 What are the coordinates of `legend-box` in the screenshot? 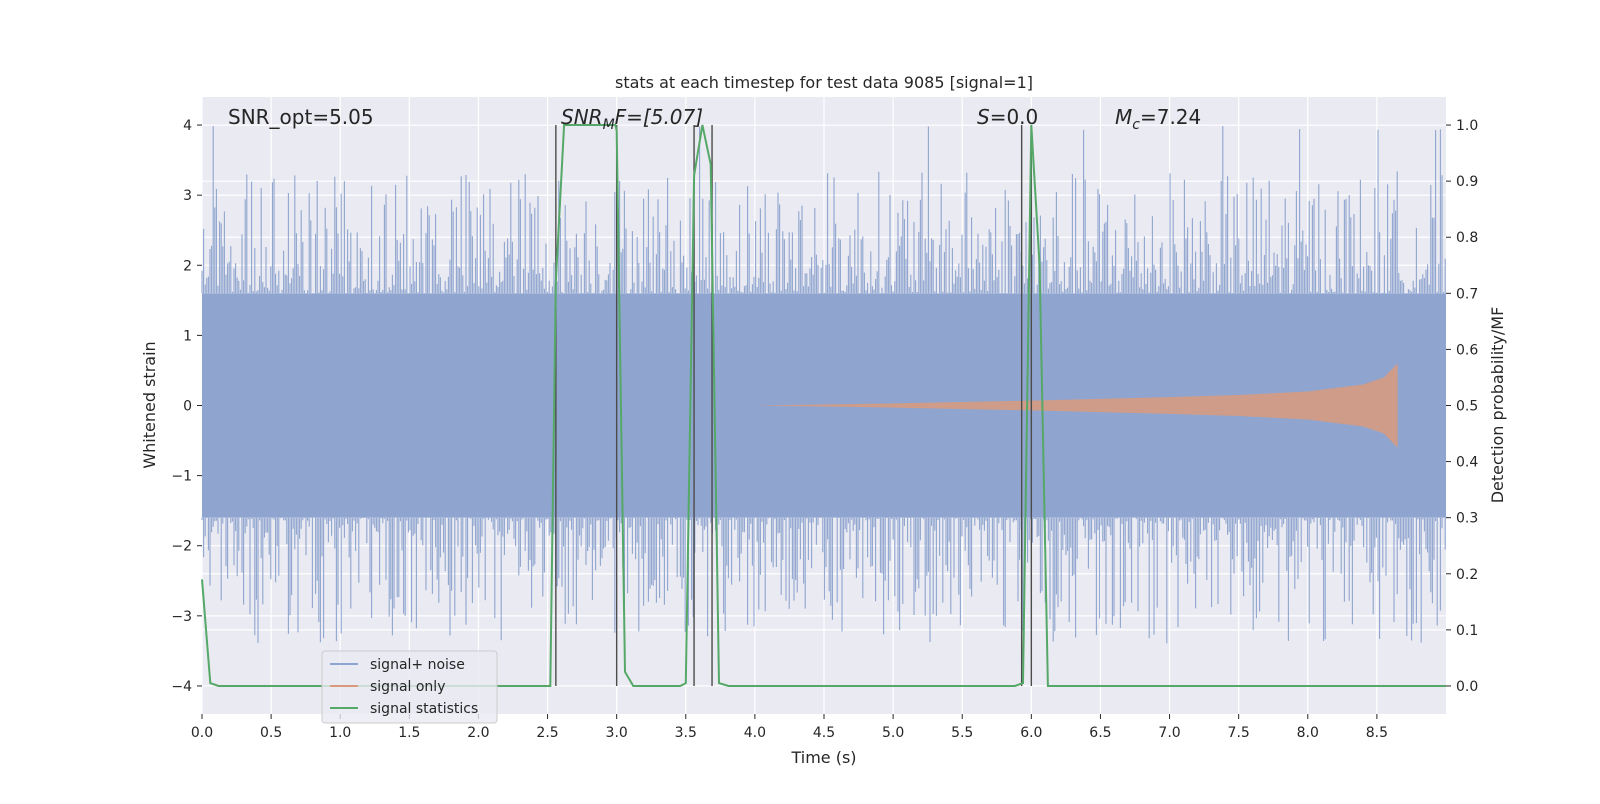 It's located at (409, 687).